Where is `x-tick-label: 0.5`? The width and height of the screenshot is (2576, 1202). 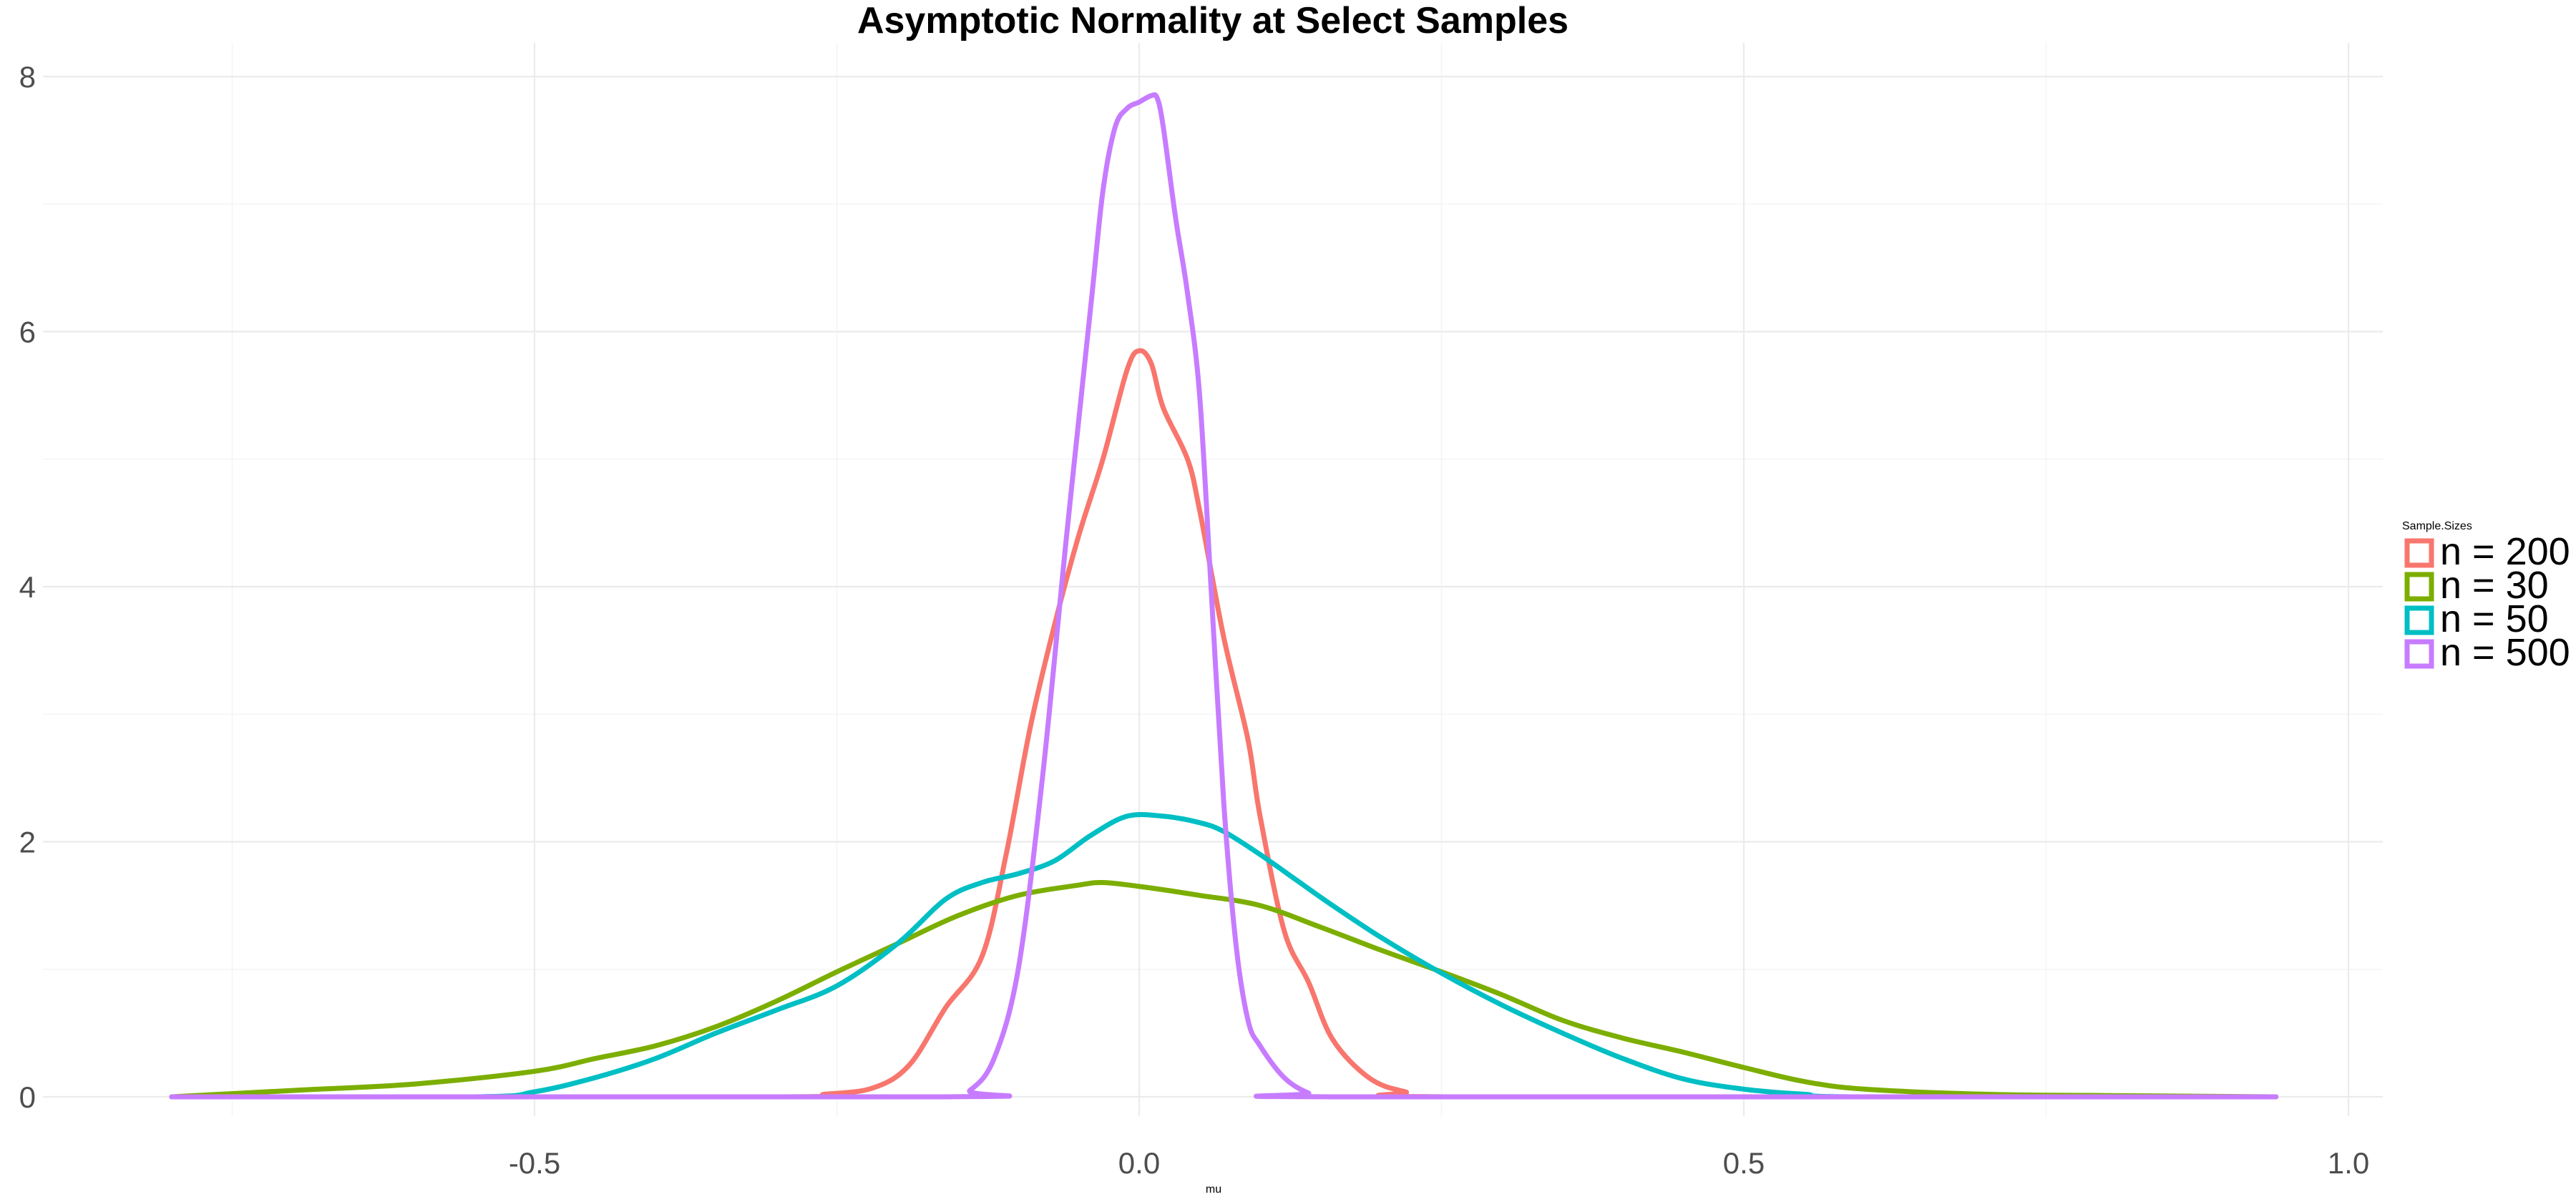 x-tick-label: 0.5 is located at coordinates (1744, 1163).